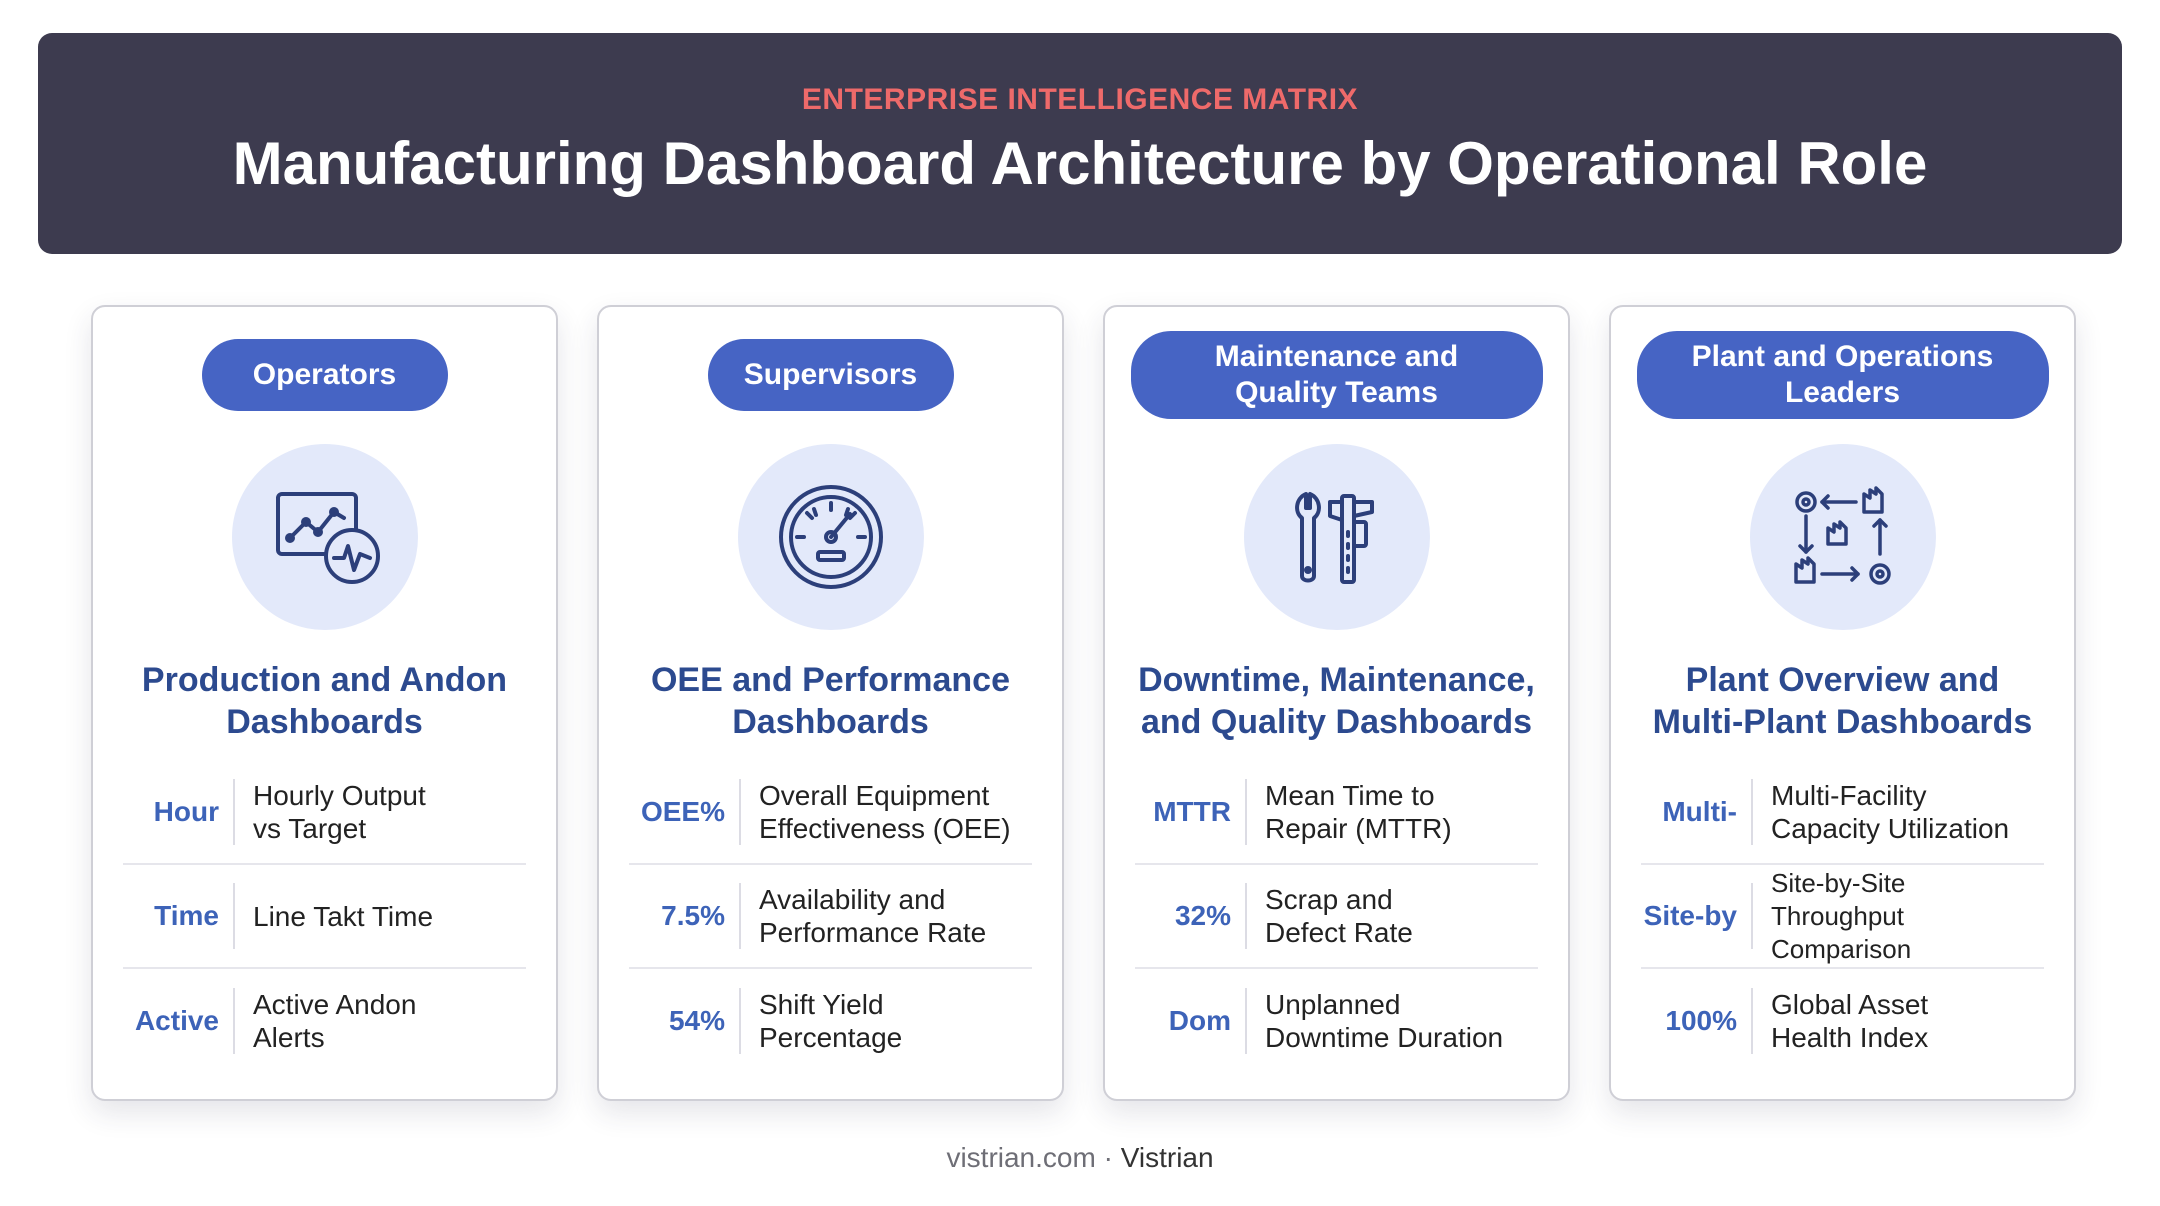 This screenshot has height=1206, width=2160. I want to click on metric-label: Mean Time to Repair (MTTR), so click(1358, 812).